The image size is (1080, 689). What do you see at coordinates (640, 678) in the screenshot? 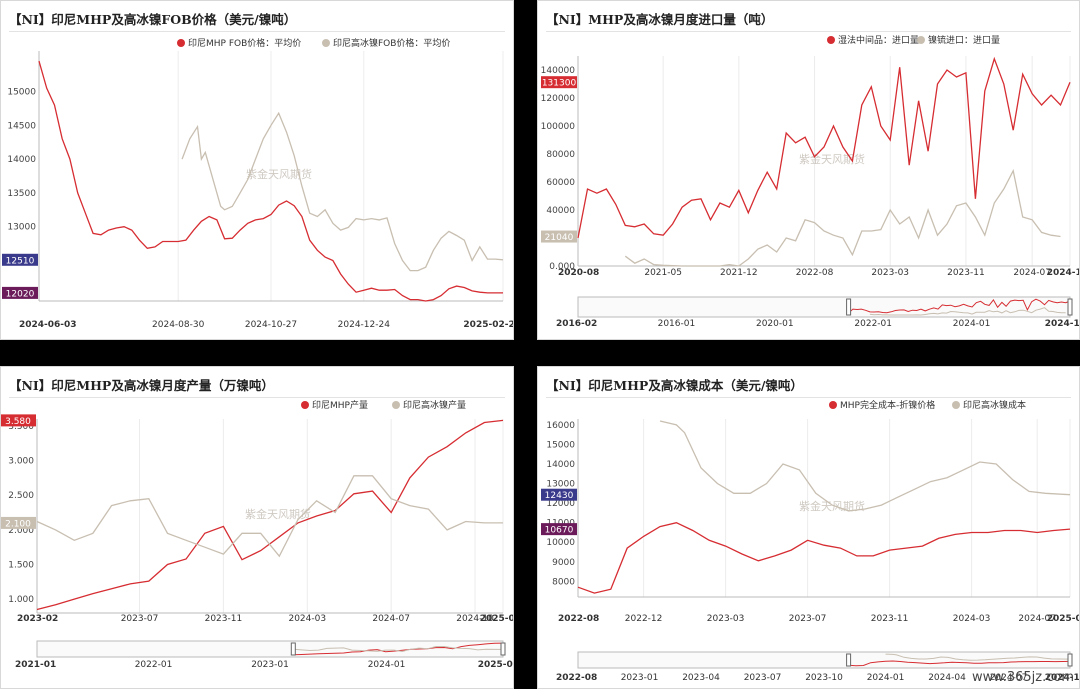
I see `navigator-label: 2023-01` at bounding box center [640, 678].